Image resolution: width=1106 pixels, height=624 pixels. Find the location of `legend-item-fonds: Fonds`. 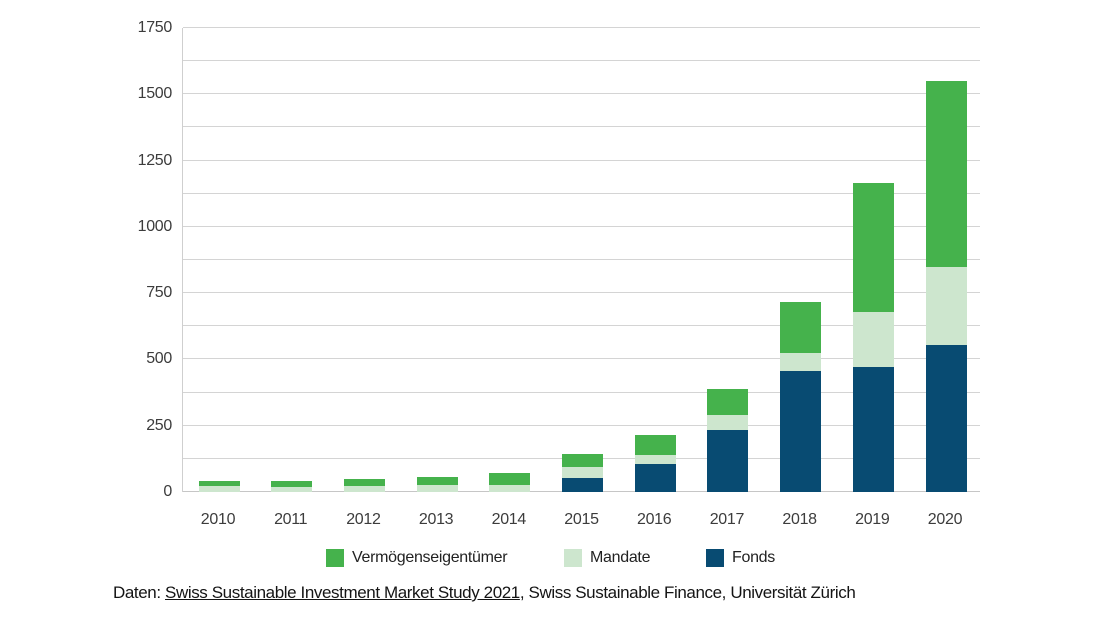

legend-item-fonds: Fonds is located at coordinates (740, 558).